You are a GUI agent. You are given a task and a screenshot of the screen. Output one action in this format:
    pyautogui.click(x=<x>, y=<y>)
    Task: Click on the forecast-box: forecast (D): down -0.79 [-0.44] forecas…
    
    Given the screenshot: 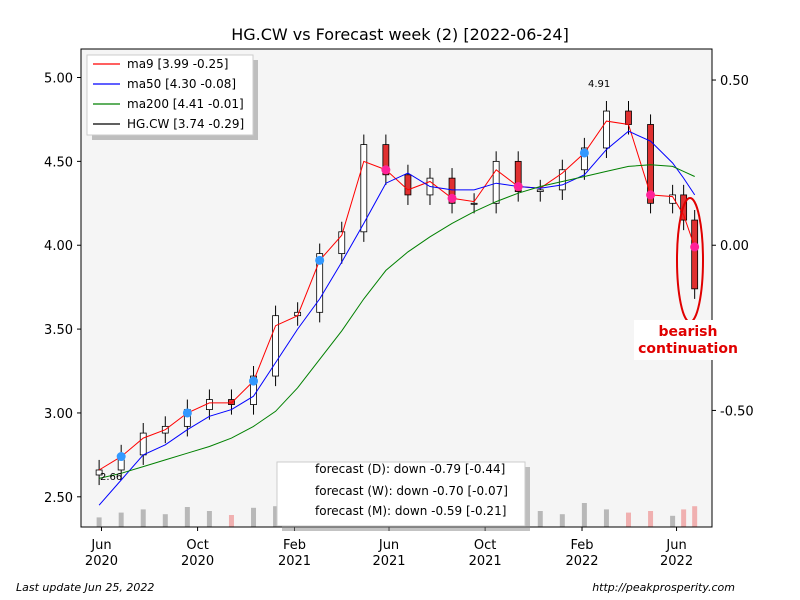 What is the action you would take?
    pyautogui.click(x=403, y=496)
    